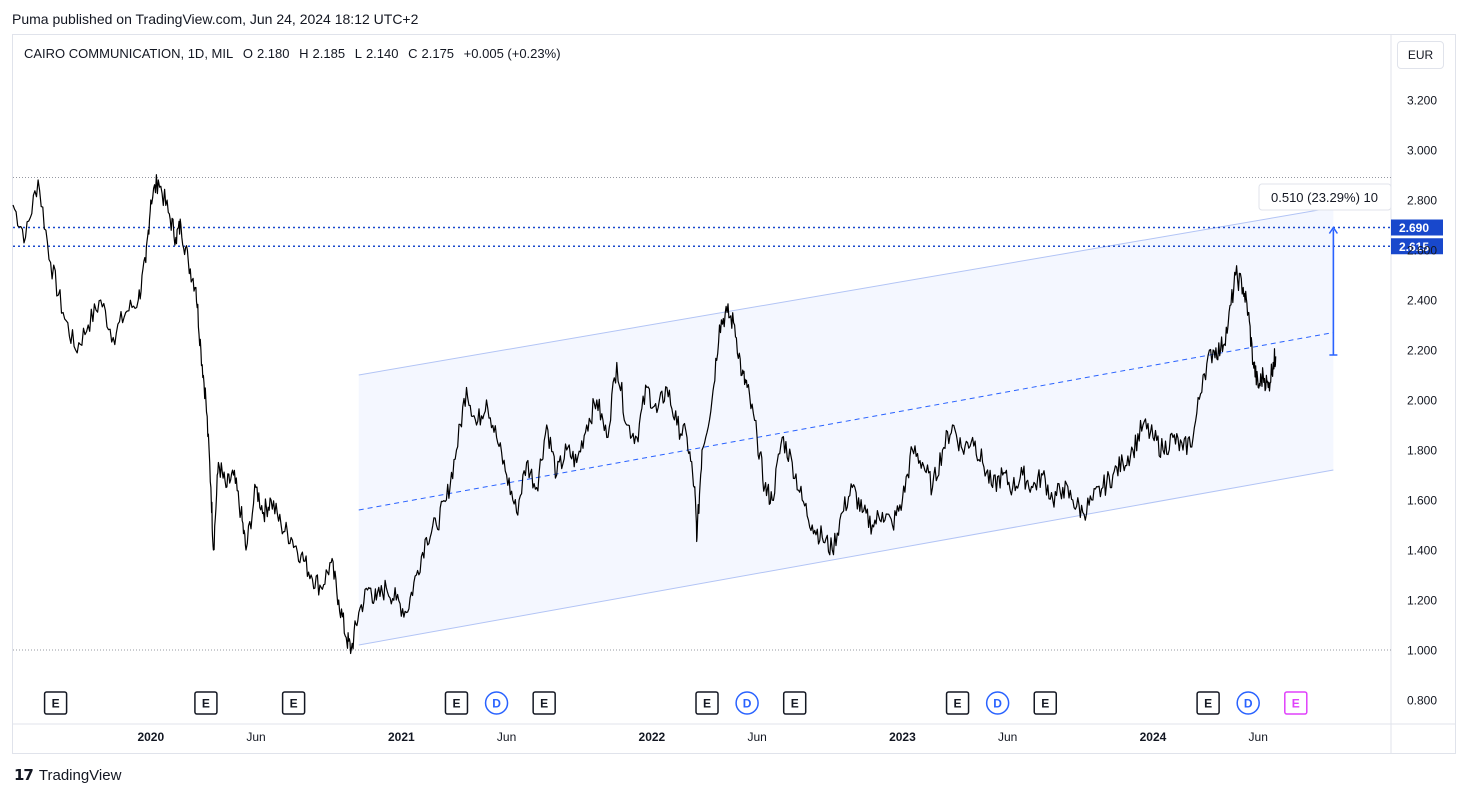  Describe the element at coordinates (438, 53) in the screenshot. I see `close-value: 2.175` at that location.